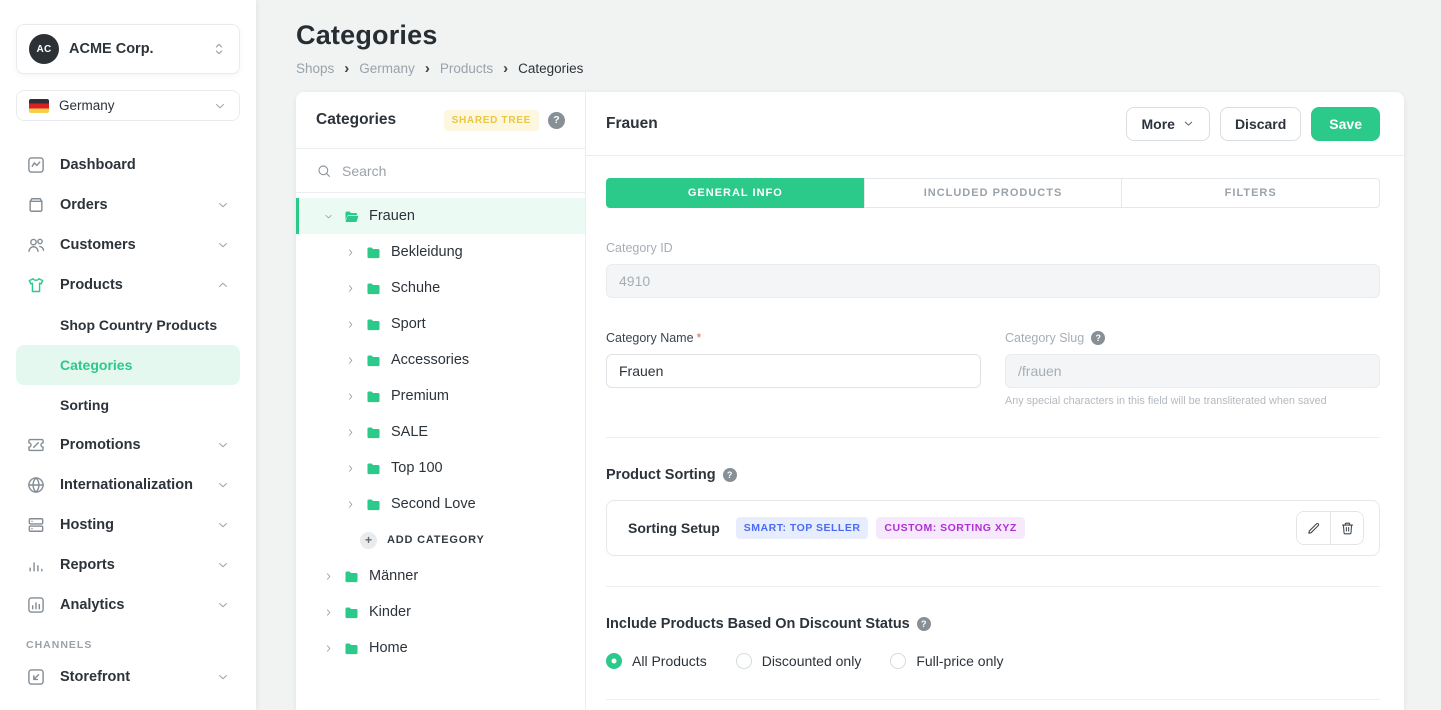 Image resolution: width=1441 pixels, height=710 pixels. Describe the element at coordinates (440, 360) in the screenshot. I see `tree-item-accessories: Accessories` at that location.